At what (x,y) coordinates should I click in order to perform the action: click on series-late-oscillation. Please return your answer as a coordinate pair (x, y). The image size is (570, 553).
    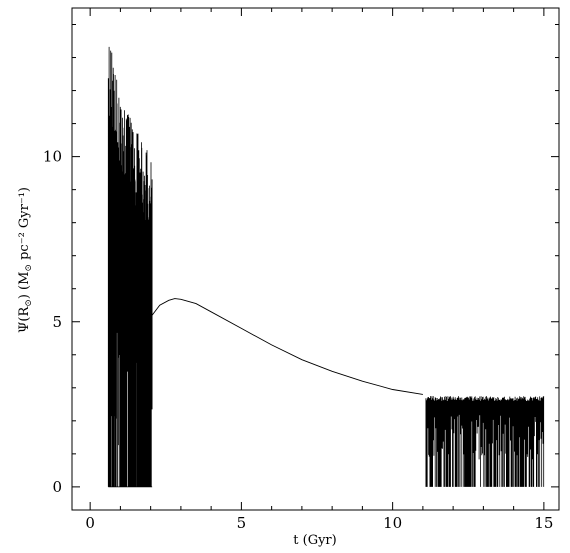
    Looking at the image, I should click on (485, 441).